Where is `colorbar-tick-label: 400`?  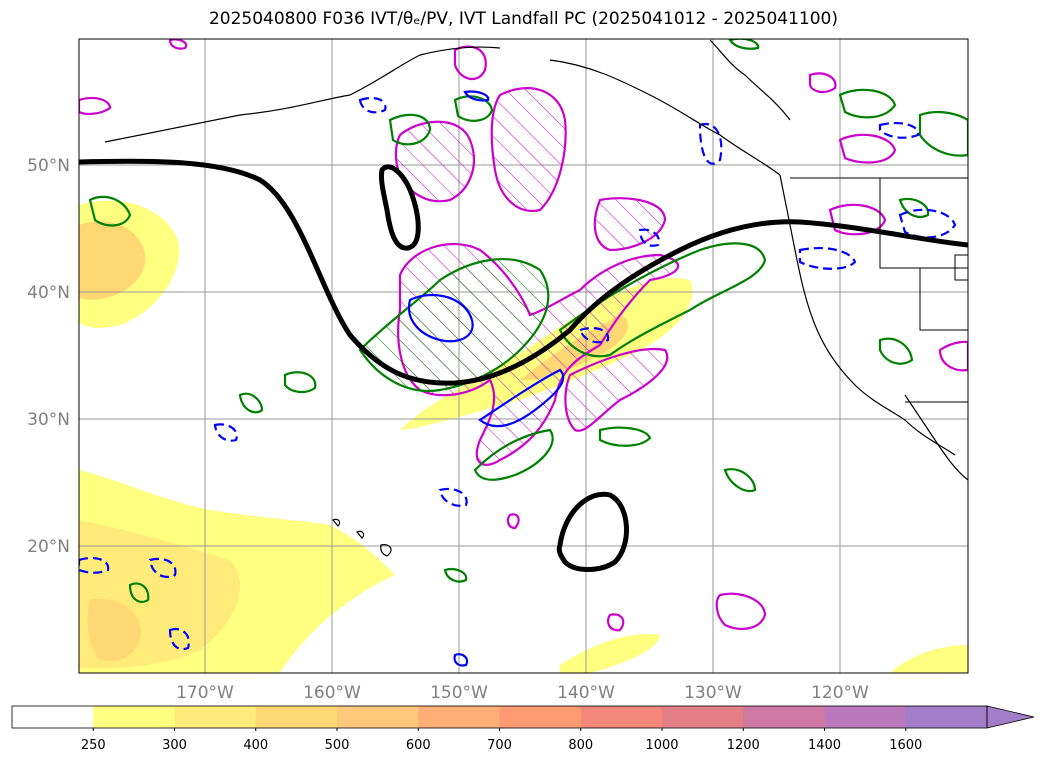
colorbar-tick-label: 400 is located at coordinates (255, 745).